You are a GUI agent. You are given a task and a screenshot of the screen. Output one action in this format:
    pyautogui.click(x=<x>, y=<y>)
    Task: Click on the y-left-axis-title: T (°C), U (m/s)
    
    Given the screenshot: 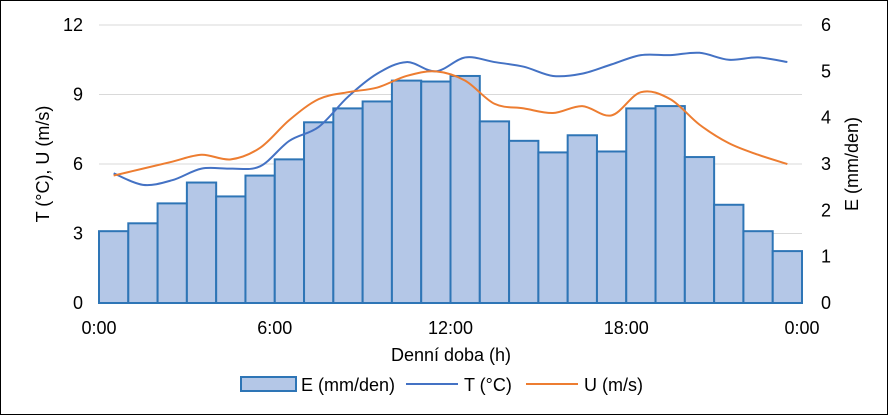 What is the action you would take?
    pyautogui.click(x=43, y=164)
    